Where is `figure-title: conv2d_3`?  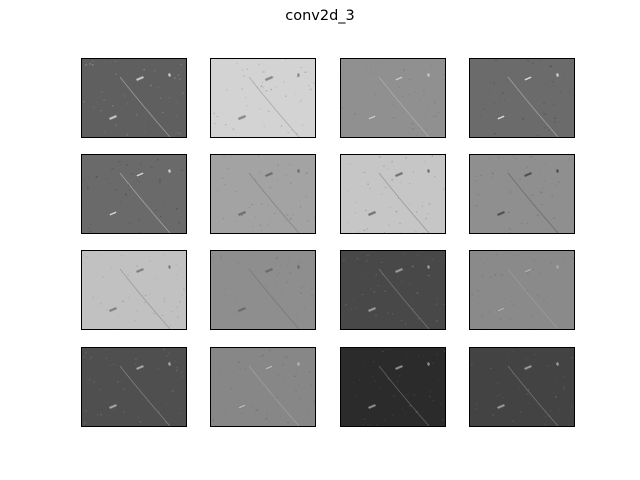
figure-title: conv2d_3 is located at coordinates (320, 16).